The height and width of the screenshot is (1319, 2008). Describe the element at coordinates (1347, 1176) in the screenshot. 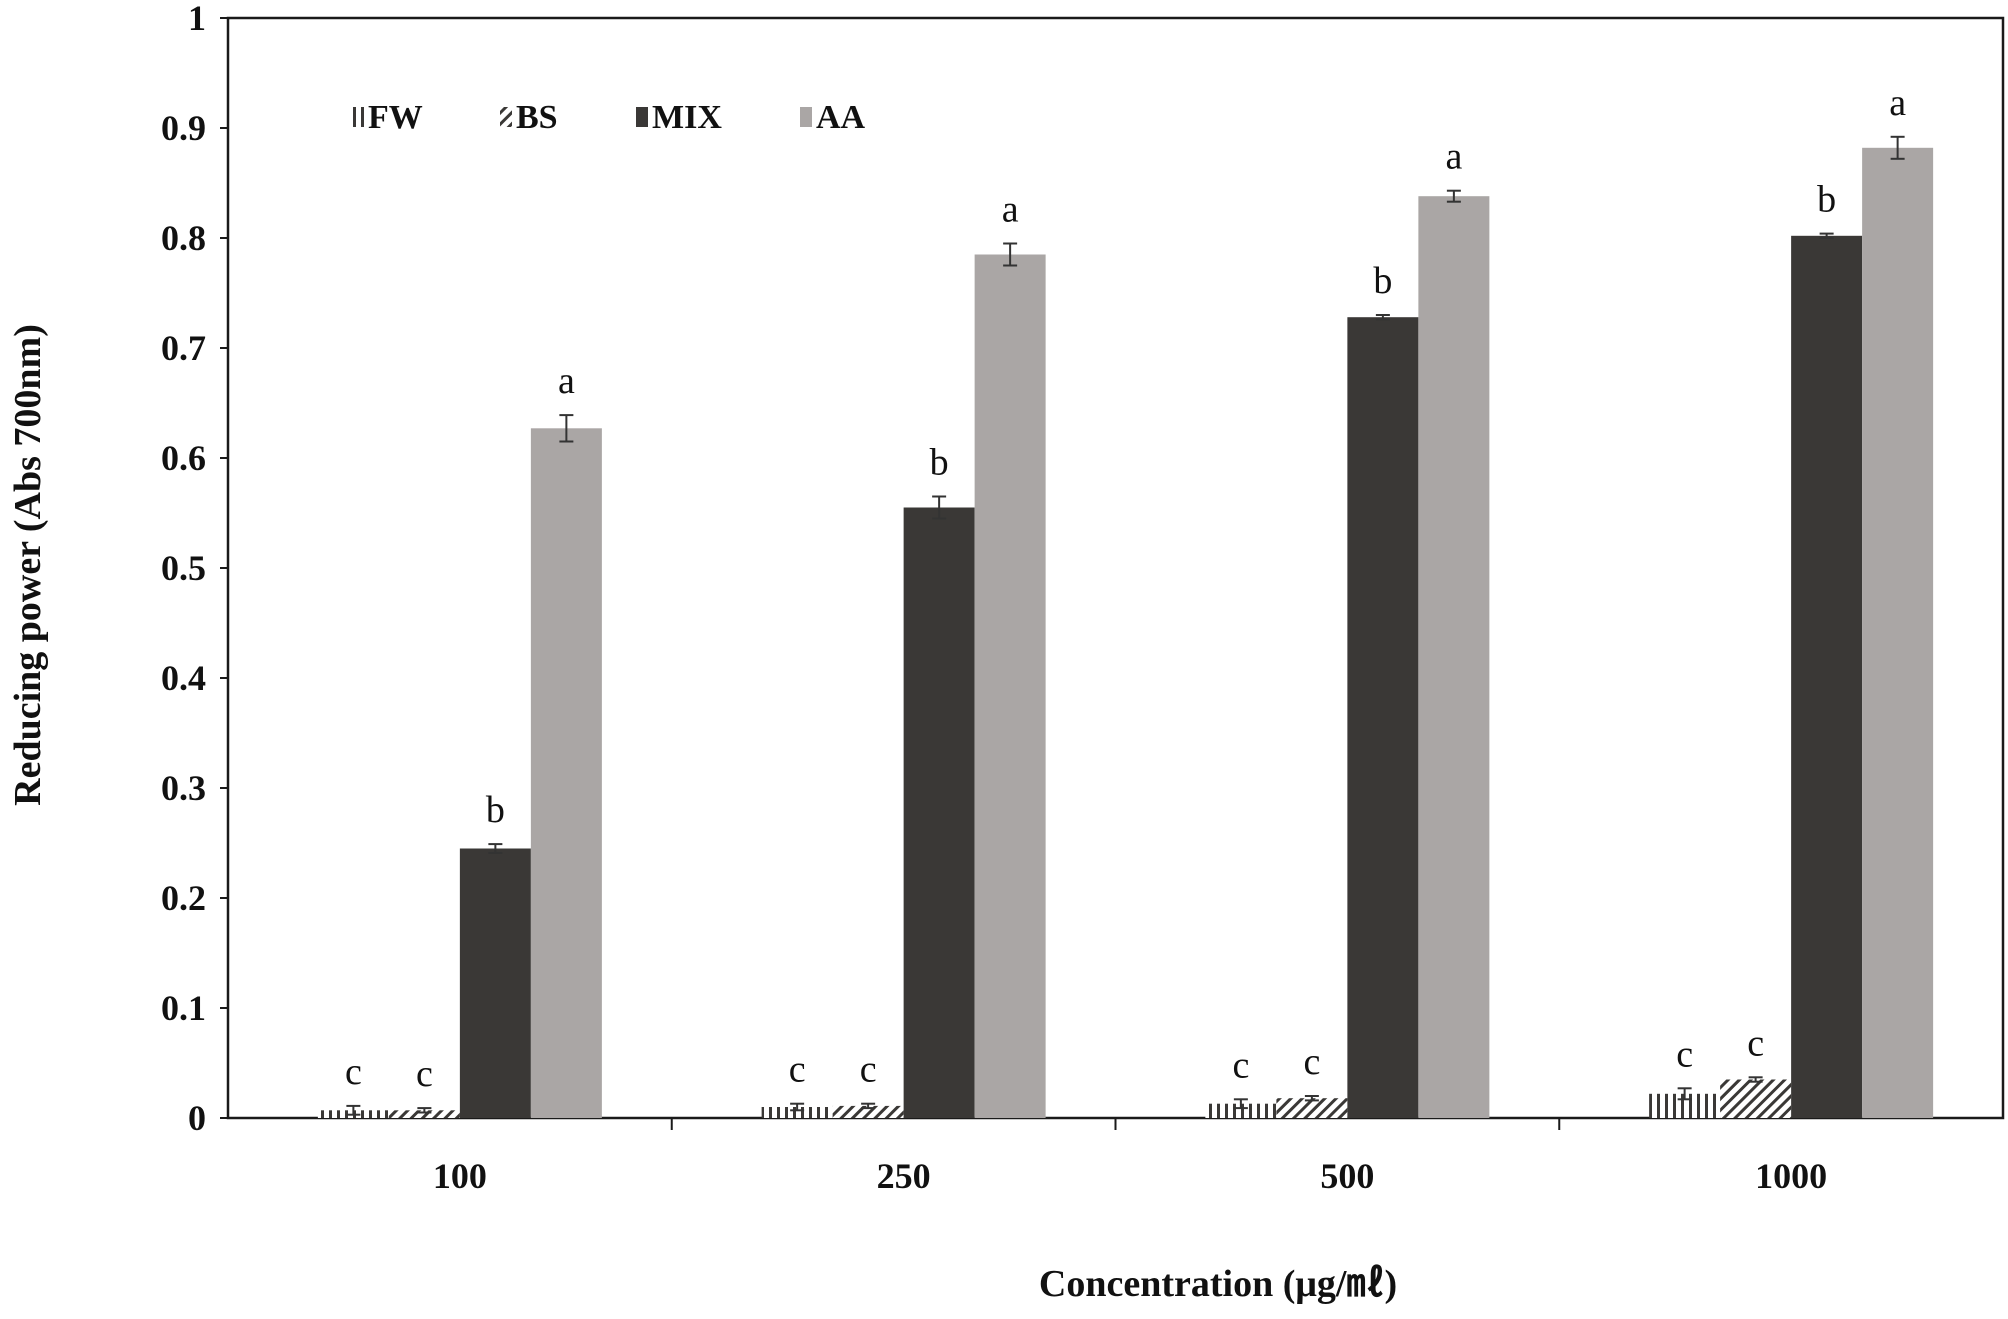

I see `x-tick-label: 500` at that location.